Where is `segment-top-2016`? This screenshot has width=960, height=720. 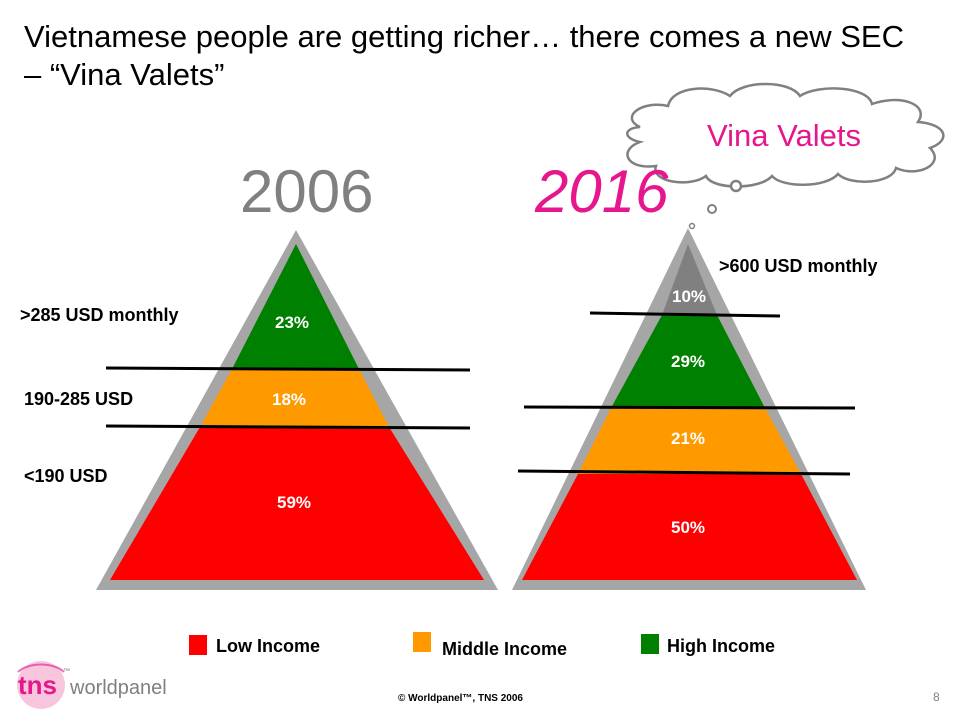
segment-top-2016 is located at coordinates (689, 279).